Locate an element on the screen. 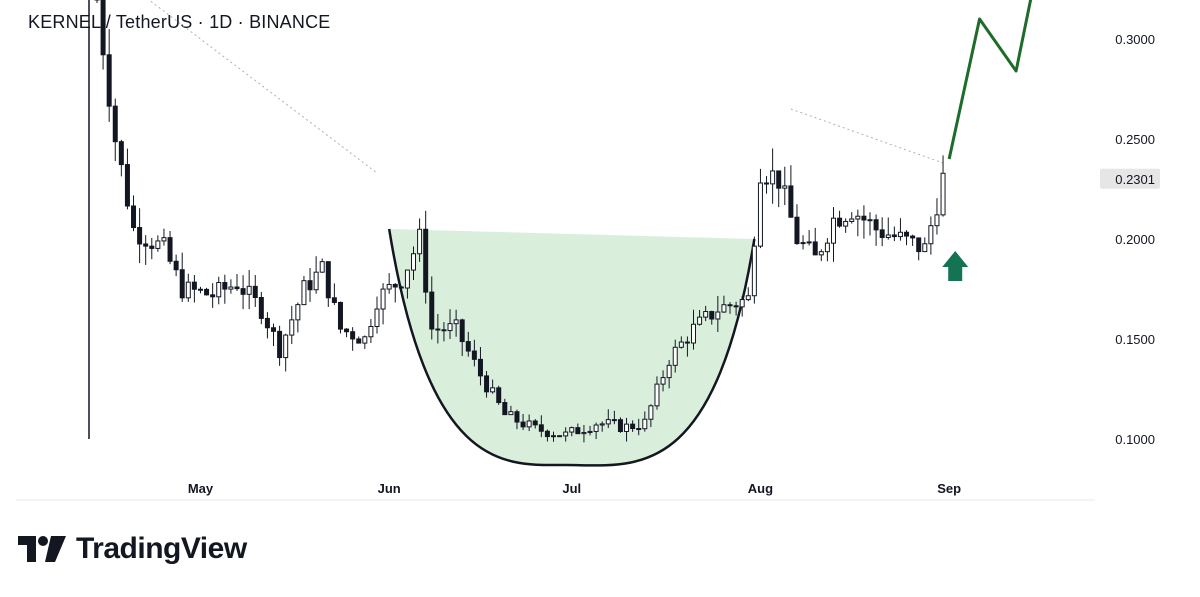  time-axis-label: Jul is located at coordinates (571, 488).